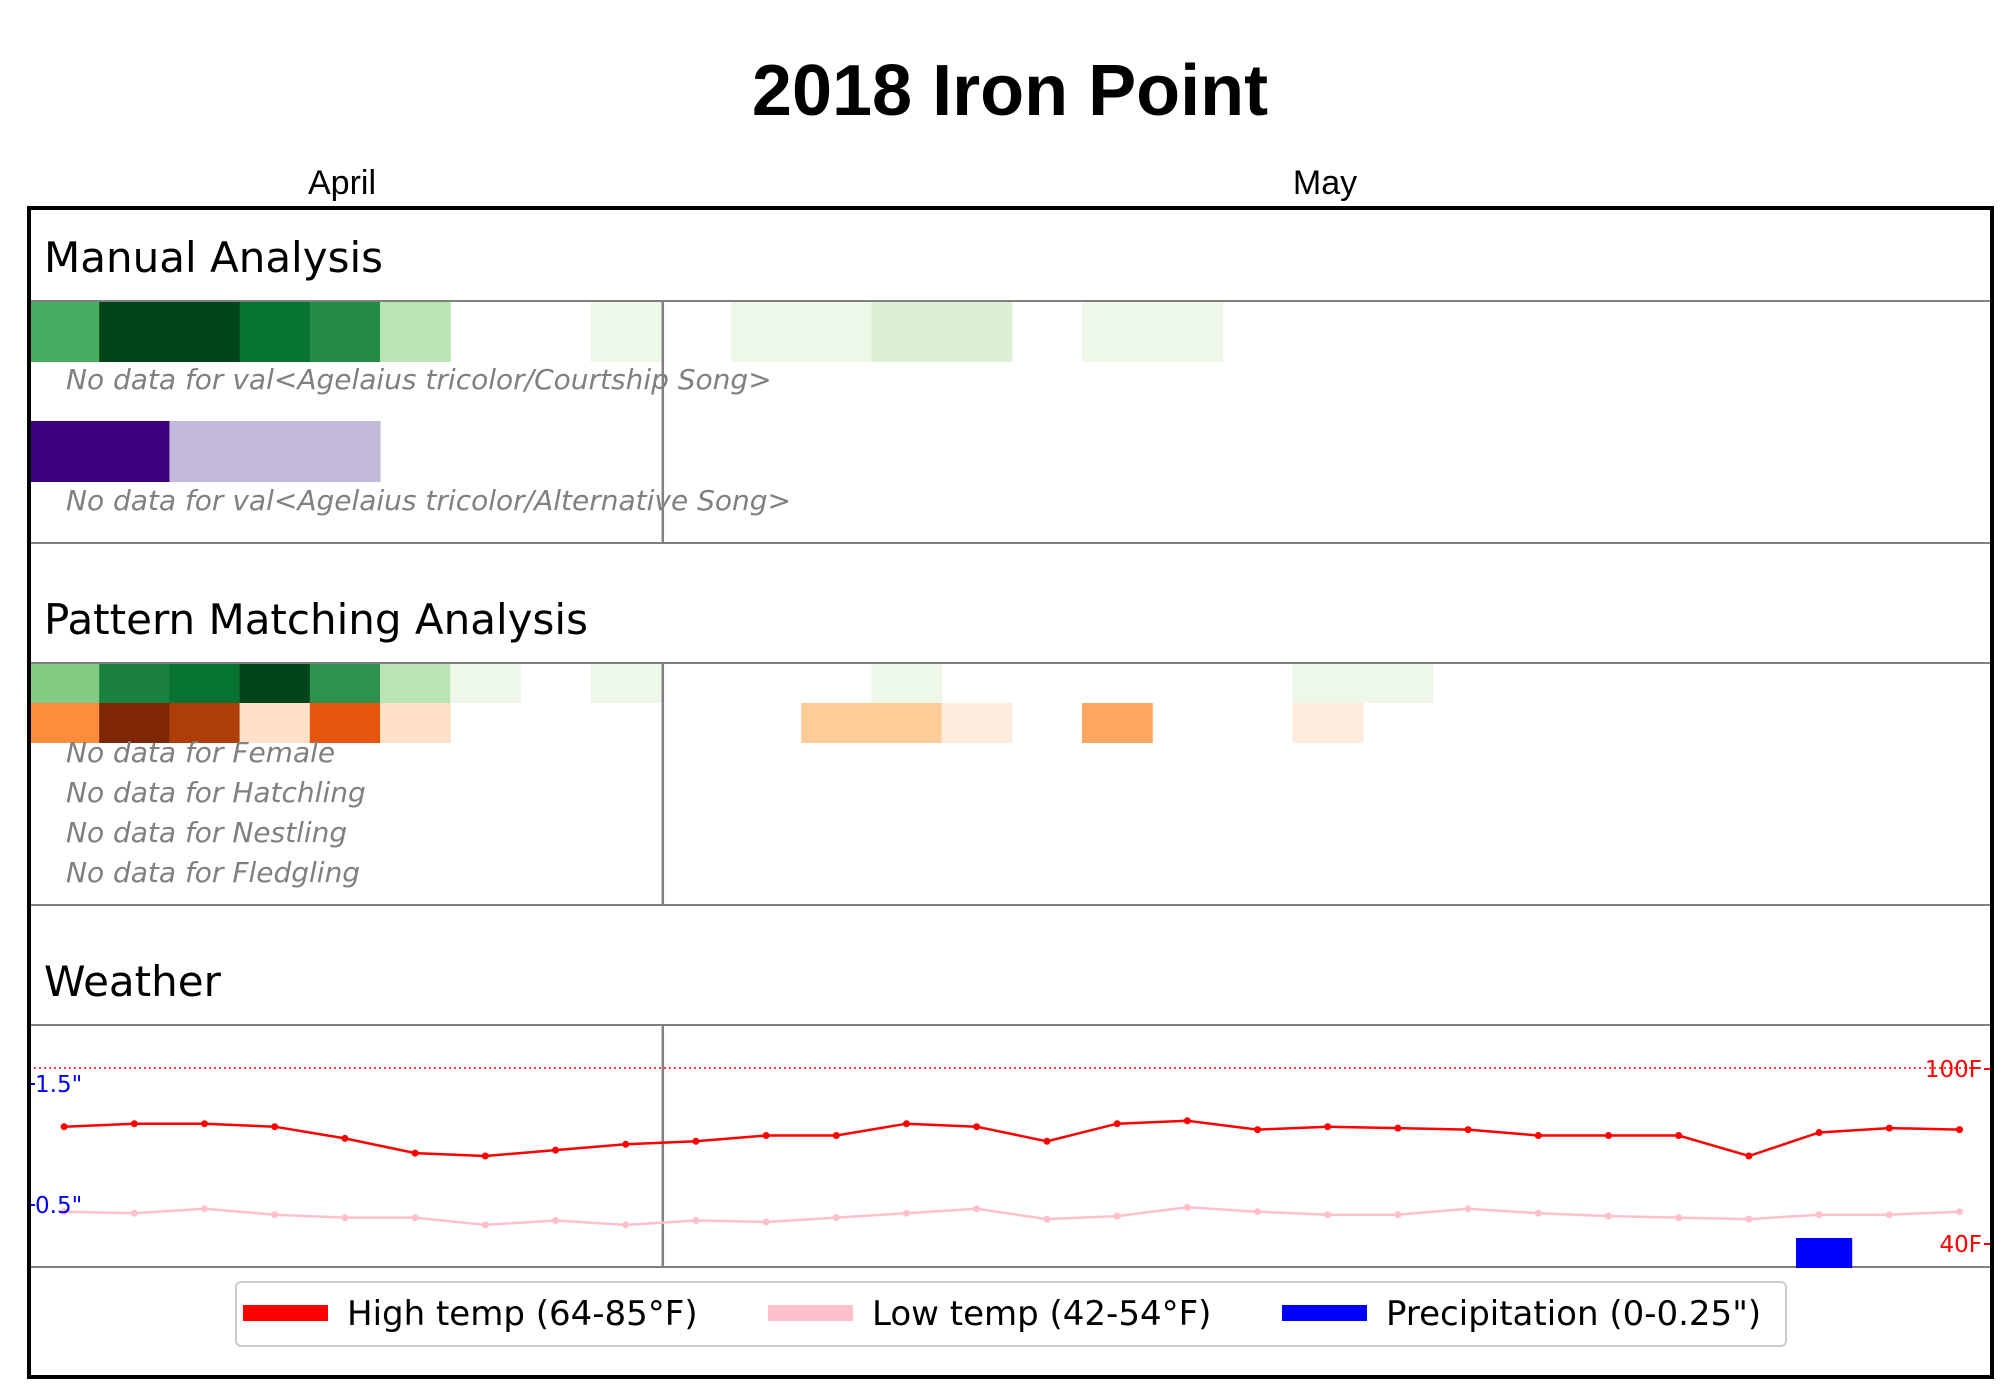  I want to click on no-data-label: No data for Hatchling, so click(216, 792).